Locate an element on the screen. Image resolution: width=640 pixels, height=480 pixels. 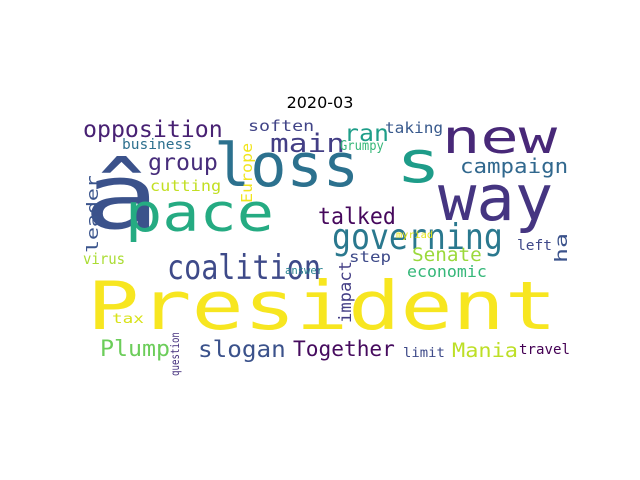
word-talked: talked is located at coordinates (357, 217).